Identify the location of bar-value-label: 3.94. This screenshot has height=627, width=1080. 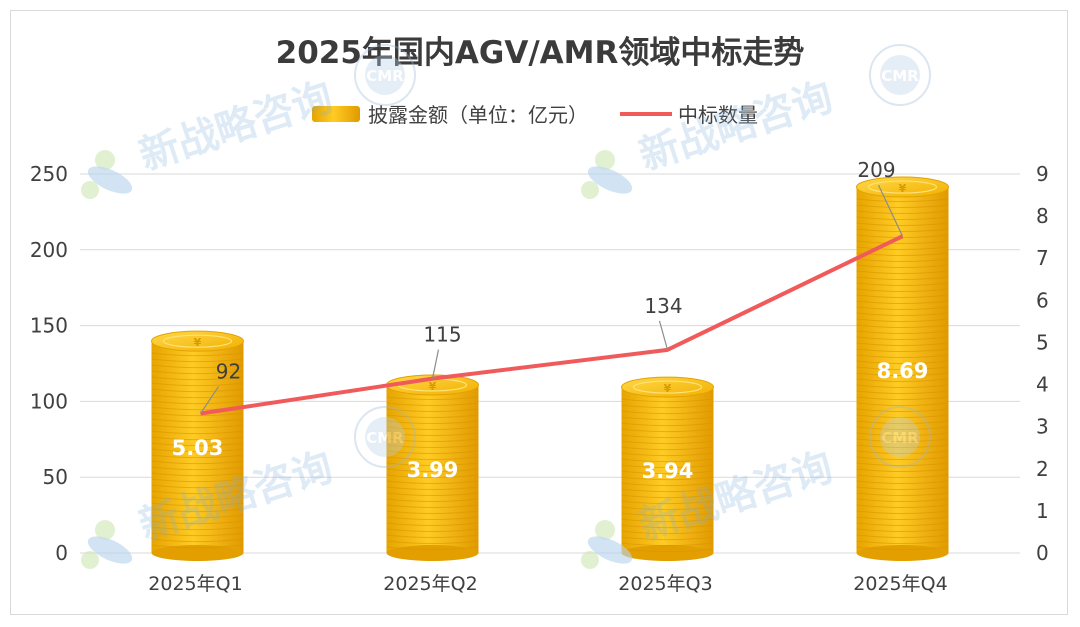
(668, 471).